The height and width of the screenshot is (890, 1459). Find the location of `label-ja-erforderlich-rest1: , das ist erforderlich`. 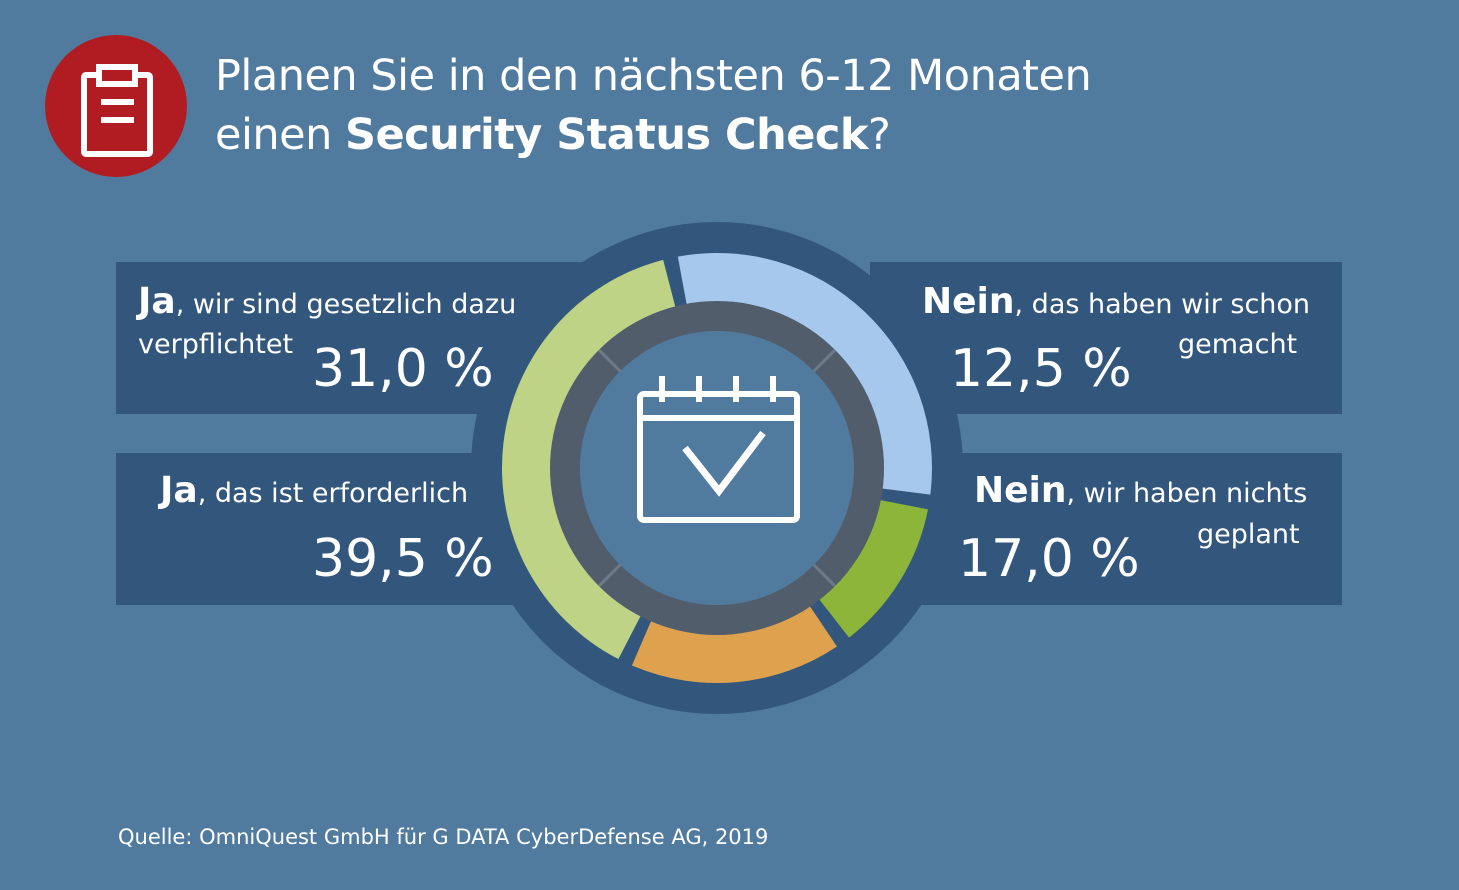

label-ja-erforderlich-rest1: , das ist erforderlich is located at coordinates (333, 493).